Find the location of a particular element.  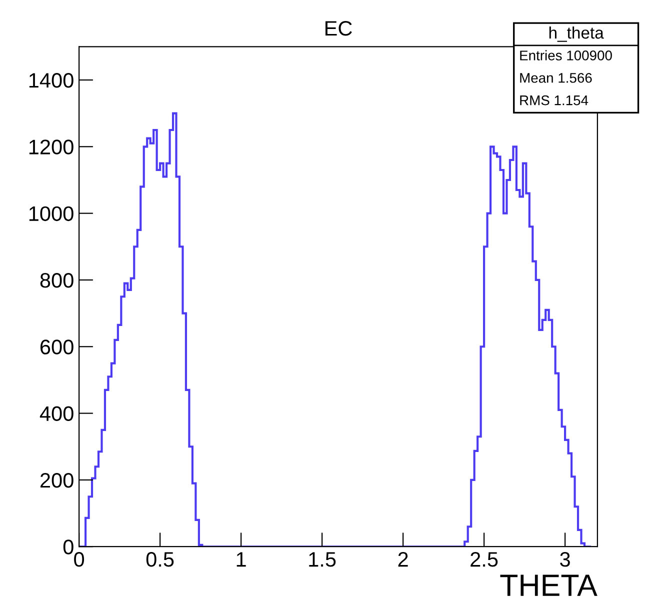

y-tick-label: 1200 is located at coordinates (51, 147).